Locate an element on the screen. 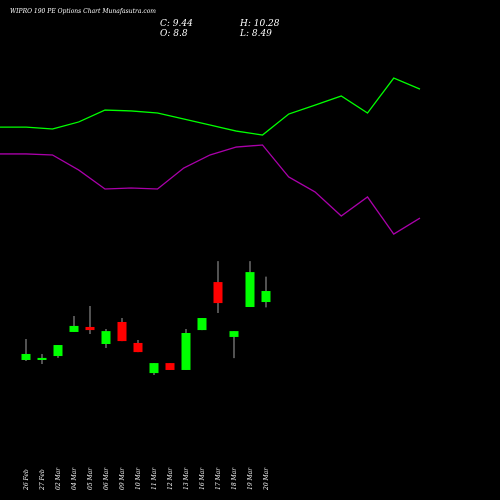  ohlc-open: O: 8.8 is located at coordinates (174, 34).